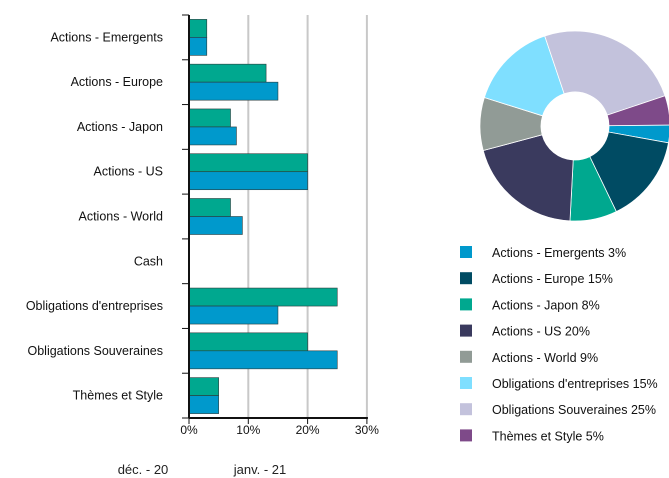 This screenshot has height=478, width=669. What do you see at coordinates (248, 430) in the screenshot?
I see `x-tick-label: 10%` at bounding box center [248, 430].